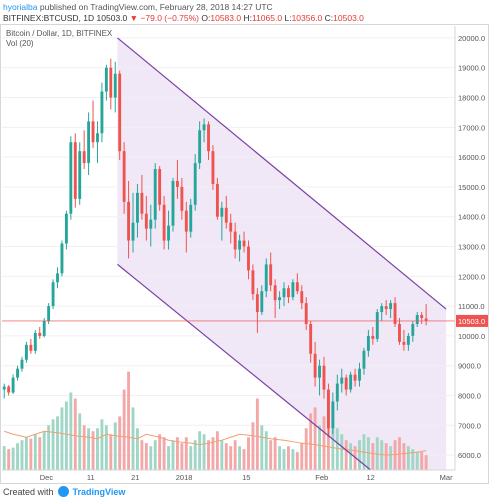 The width and height of the screenshot is (491, 500). Describe the element at coordinates (99, 491) in the screenshot. I see `tradingview-brand-link: TradingView` at that location.